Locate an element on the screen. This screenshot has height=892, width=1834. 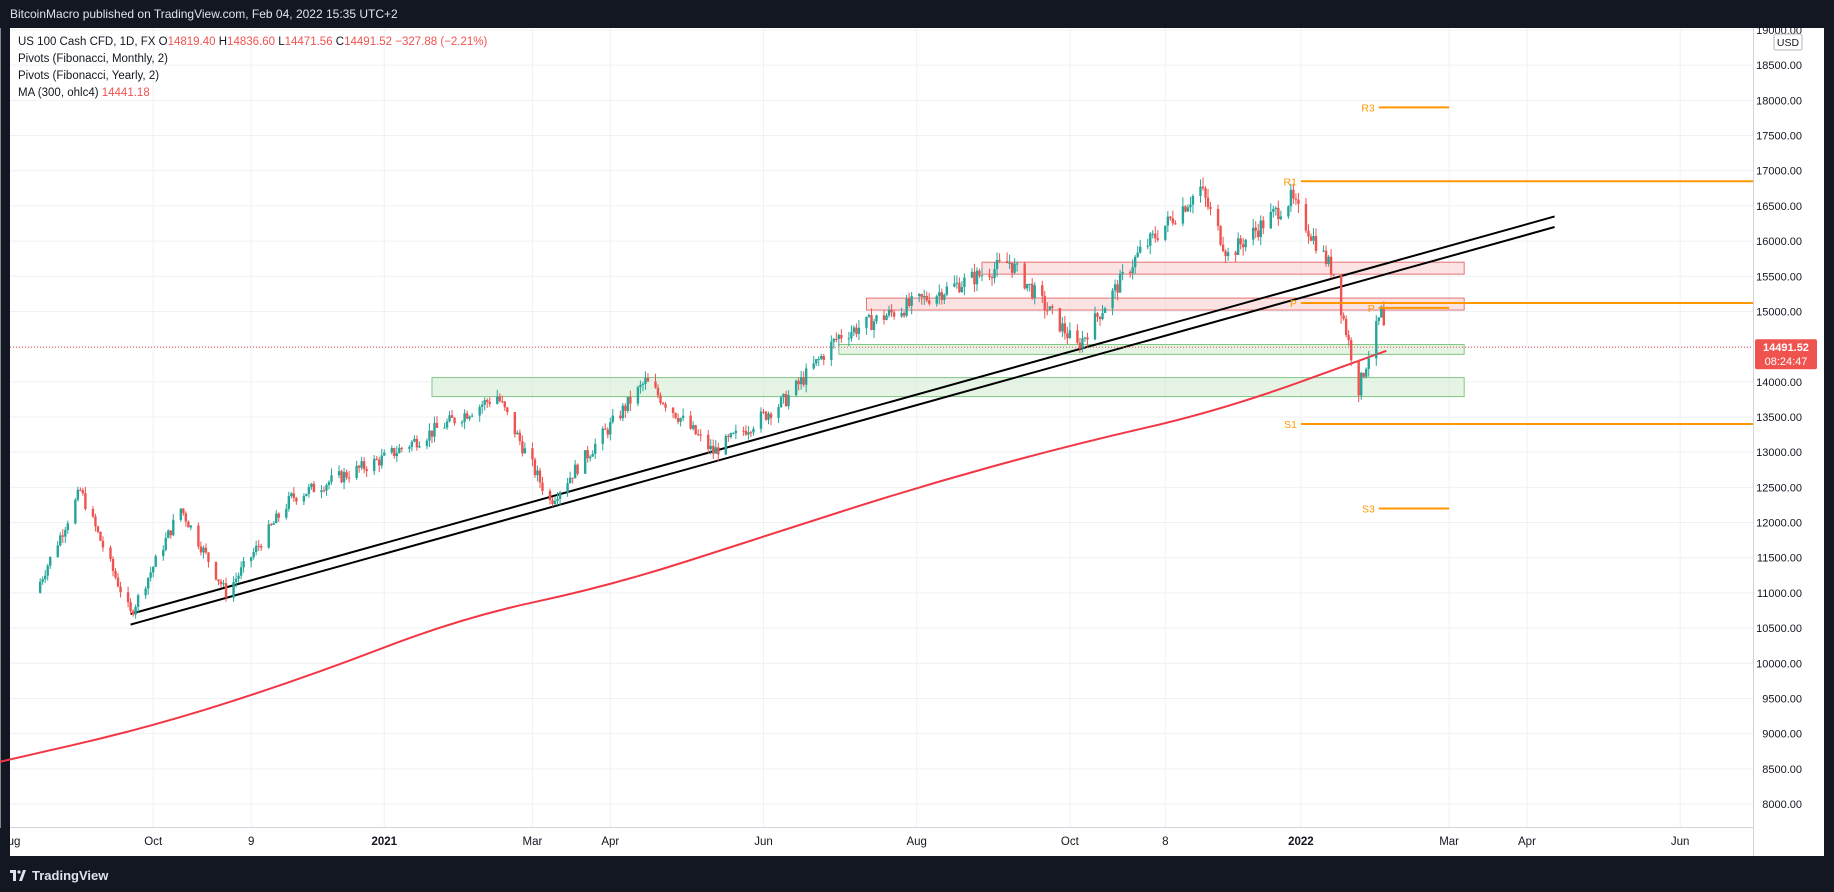
legend-indicator-ma: MA (300, ohlc4) 14441.18 is located at coordinates (252, 93).